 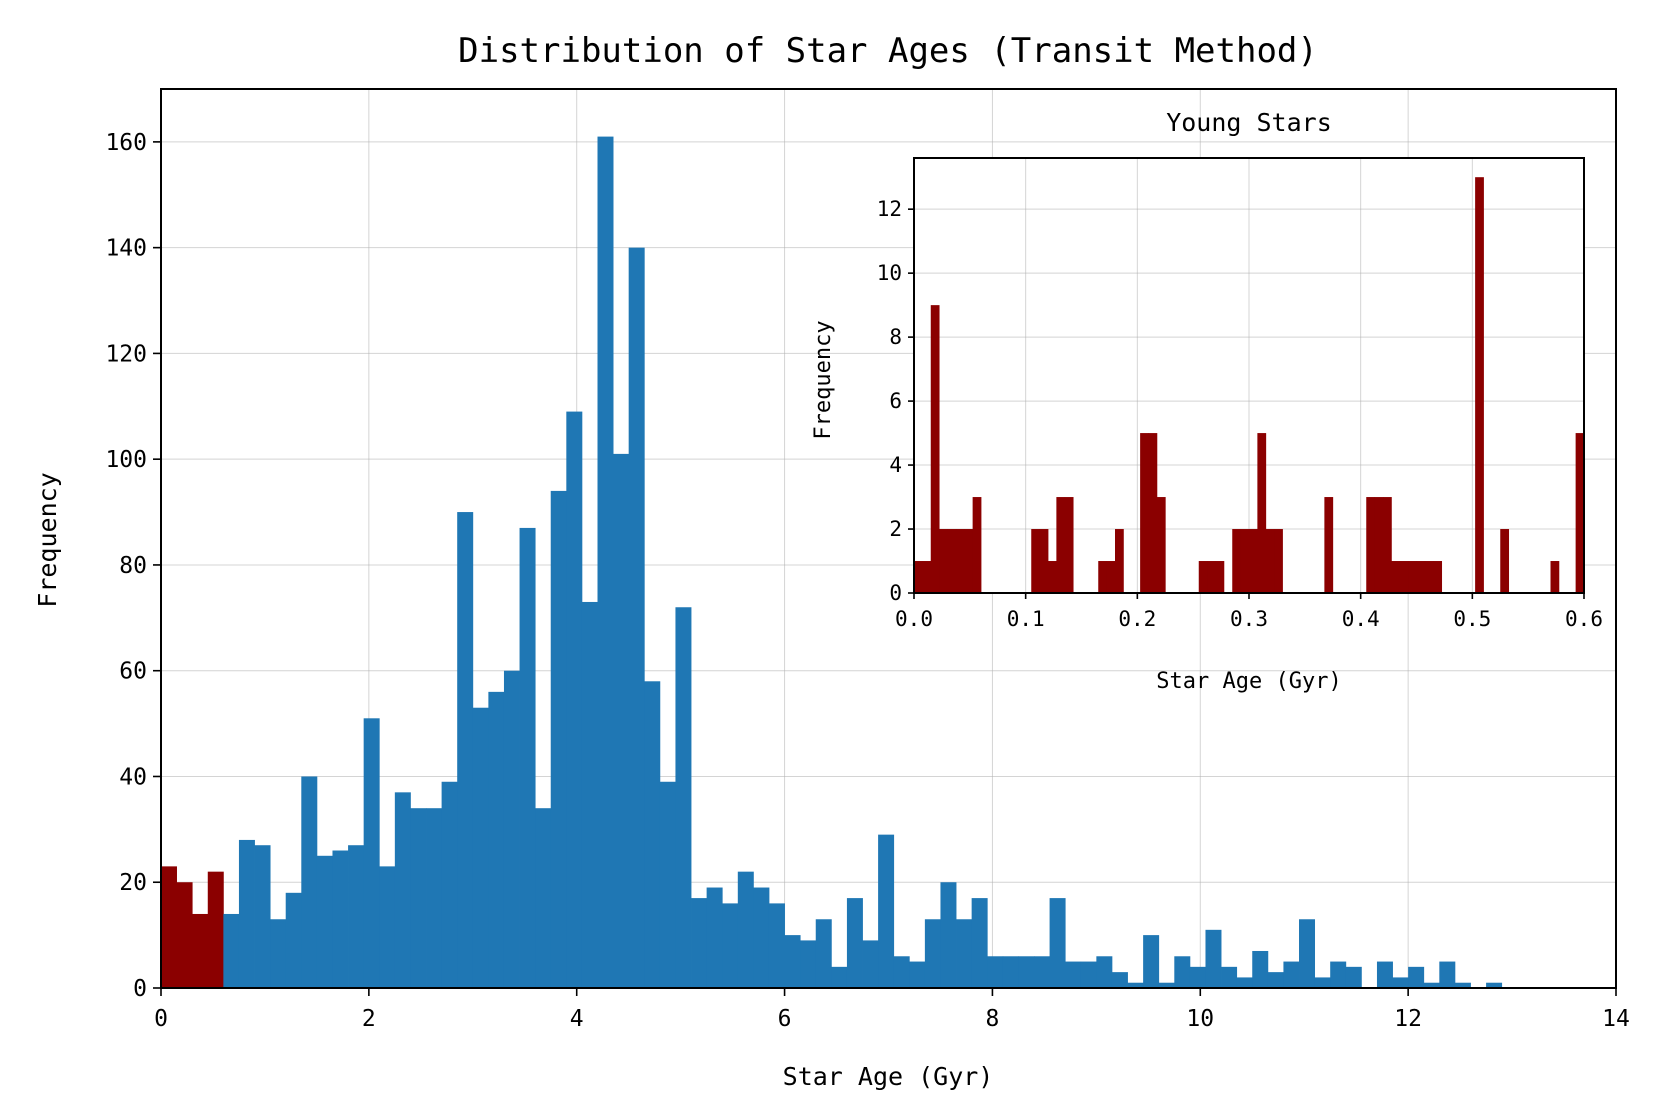 What do you see at coordinates (140, 989) in the screenshot?
I see `main-y-tick-label: 0` at bounding box center [140, 989].